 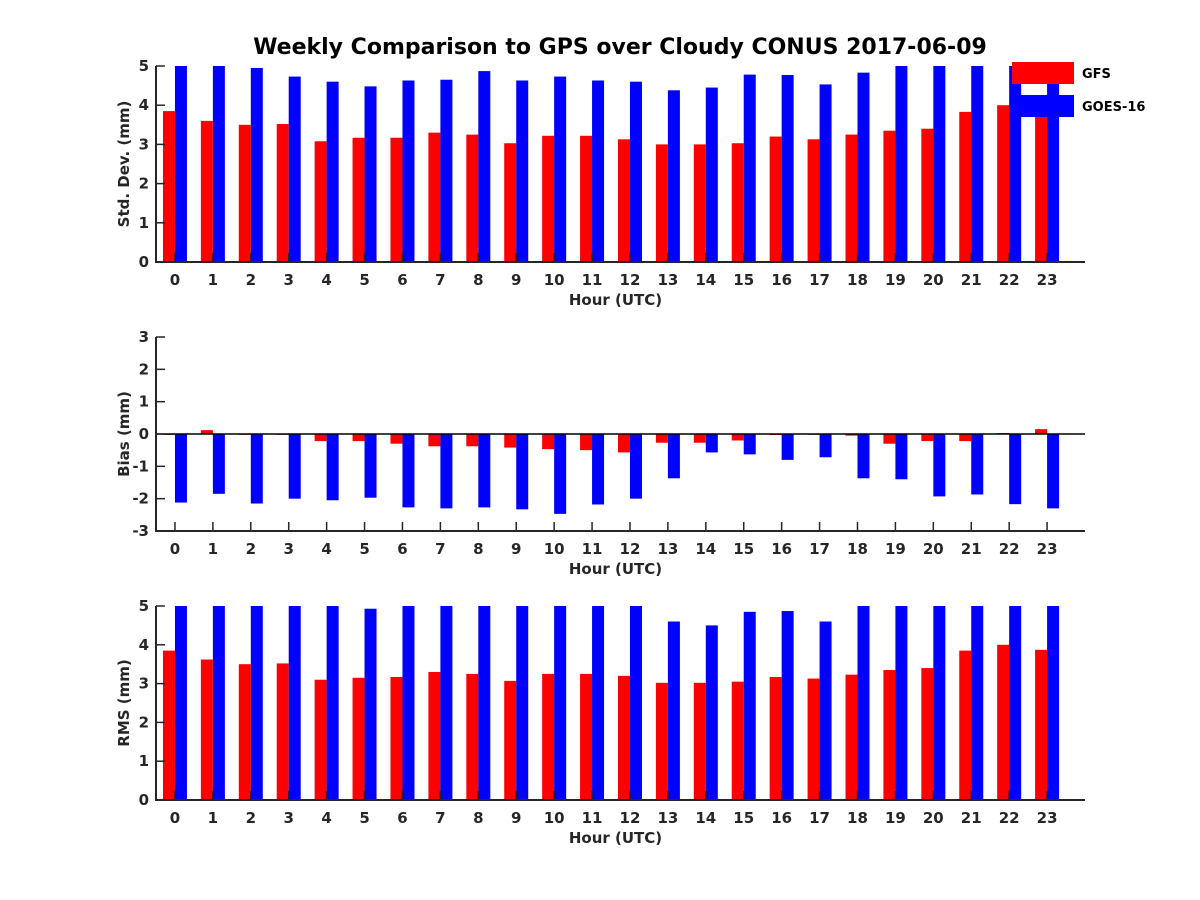 I want to click on legend-swatch-gfs, so click(x=1043, y=73).